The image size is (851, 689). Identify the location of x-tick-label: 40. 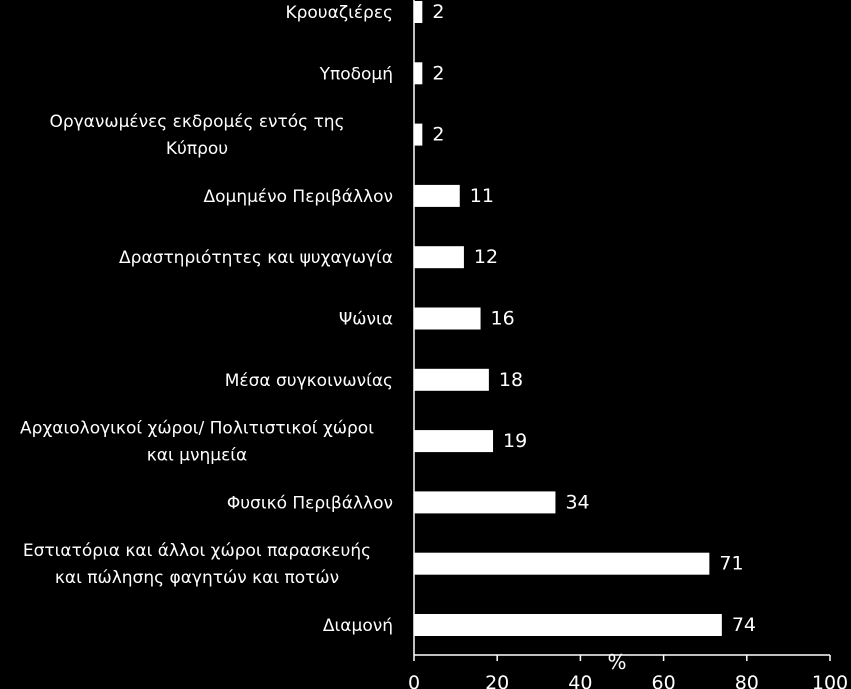
(580, 680).